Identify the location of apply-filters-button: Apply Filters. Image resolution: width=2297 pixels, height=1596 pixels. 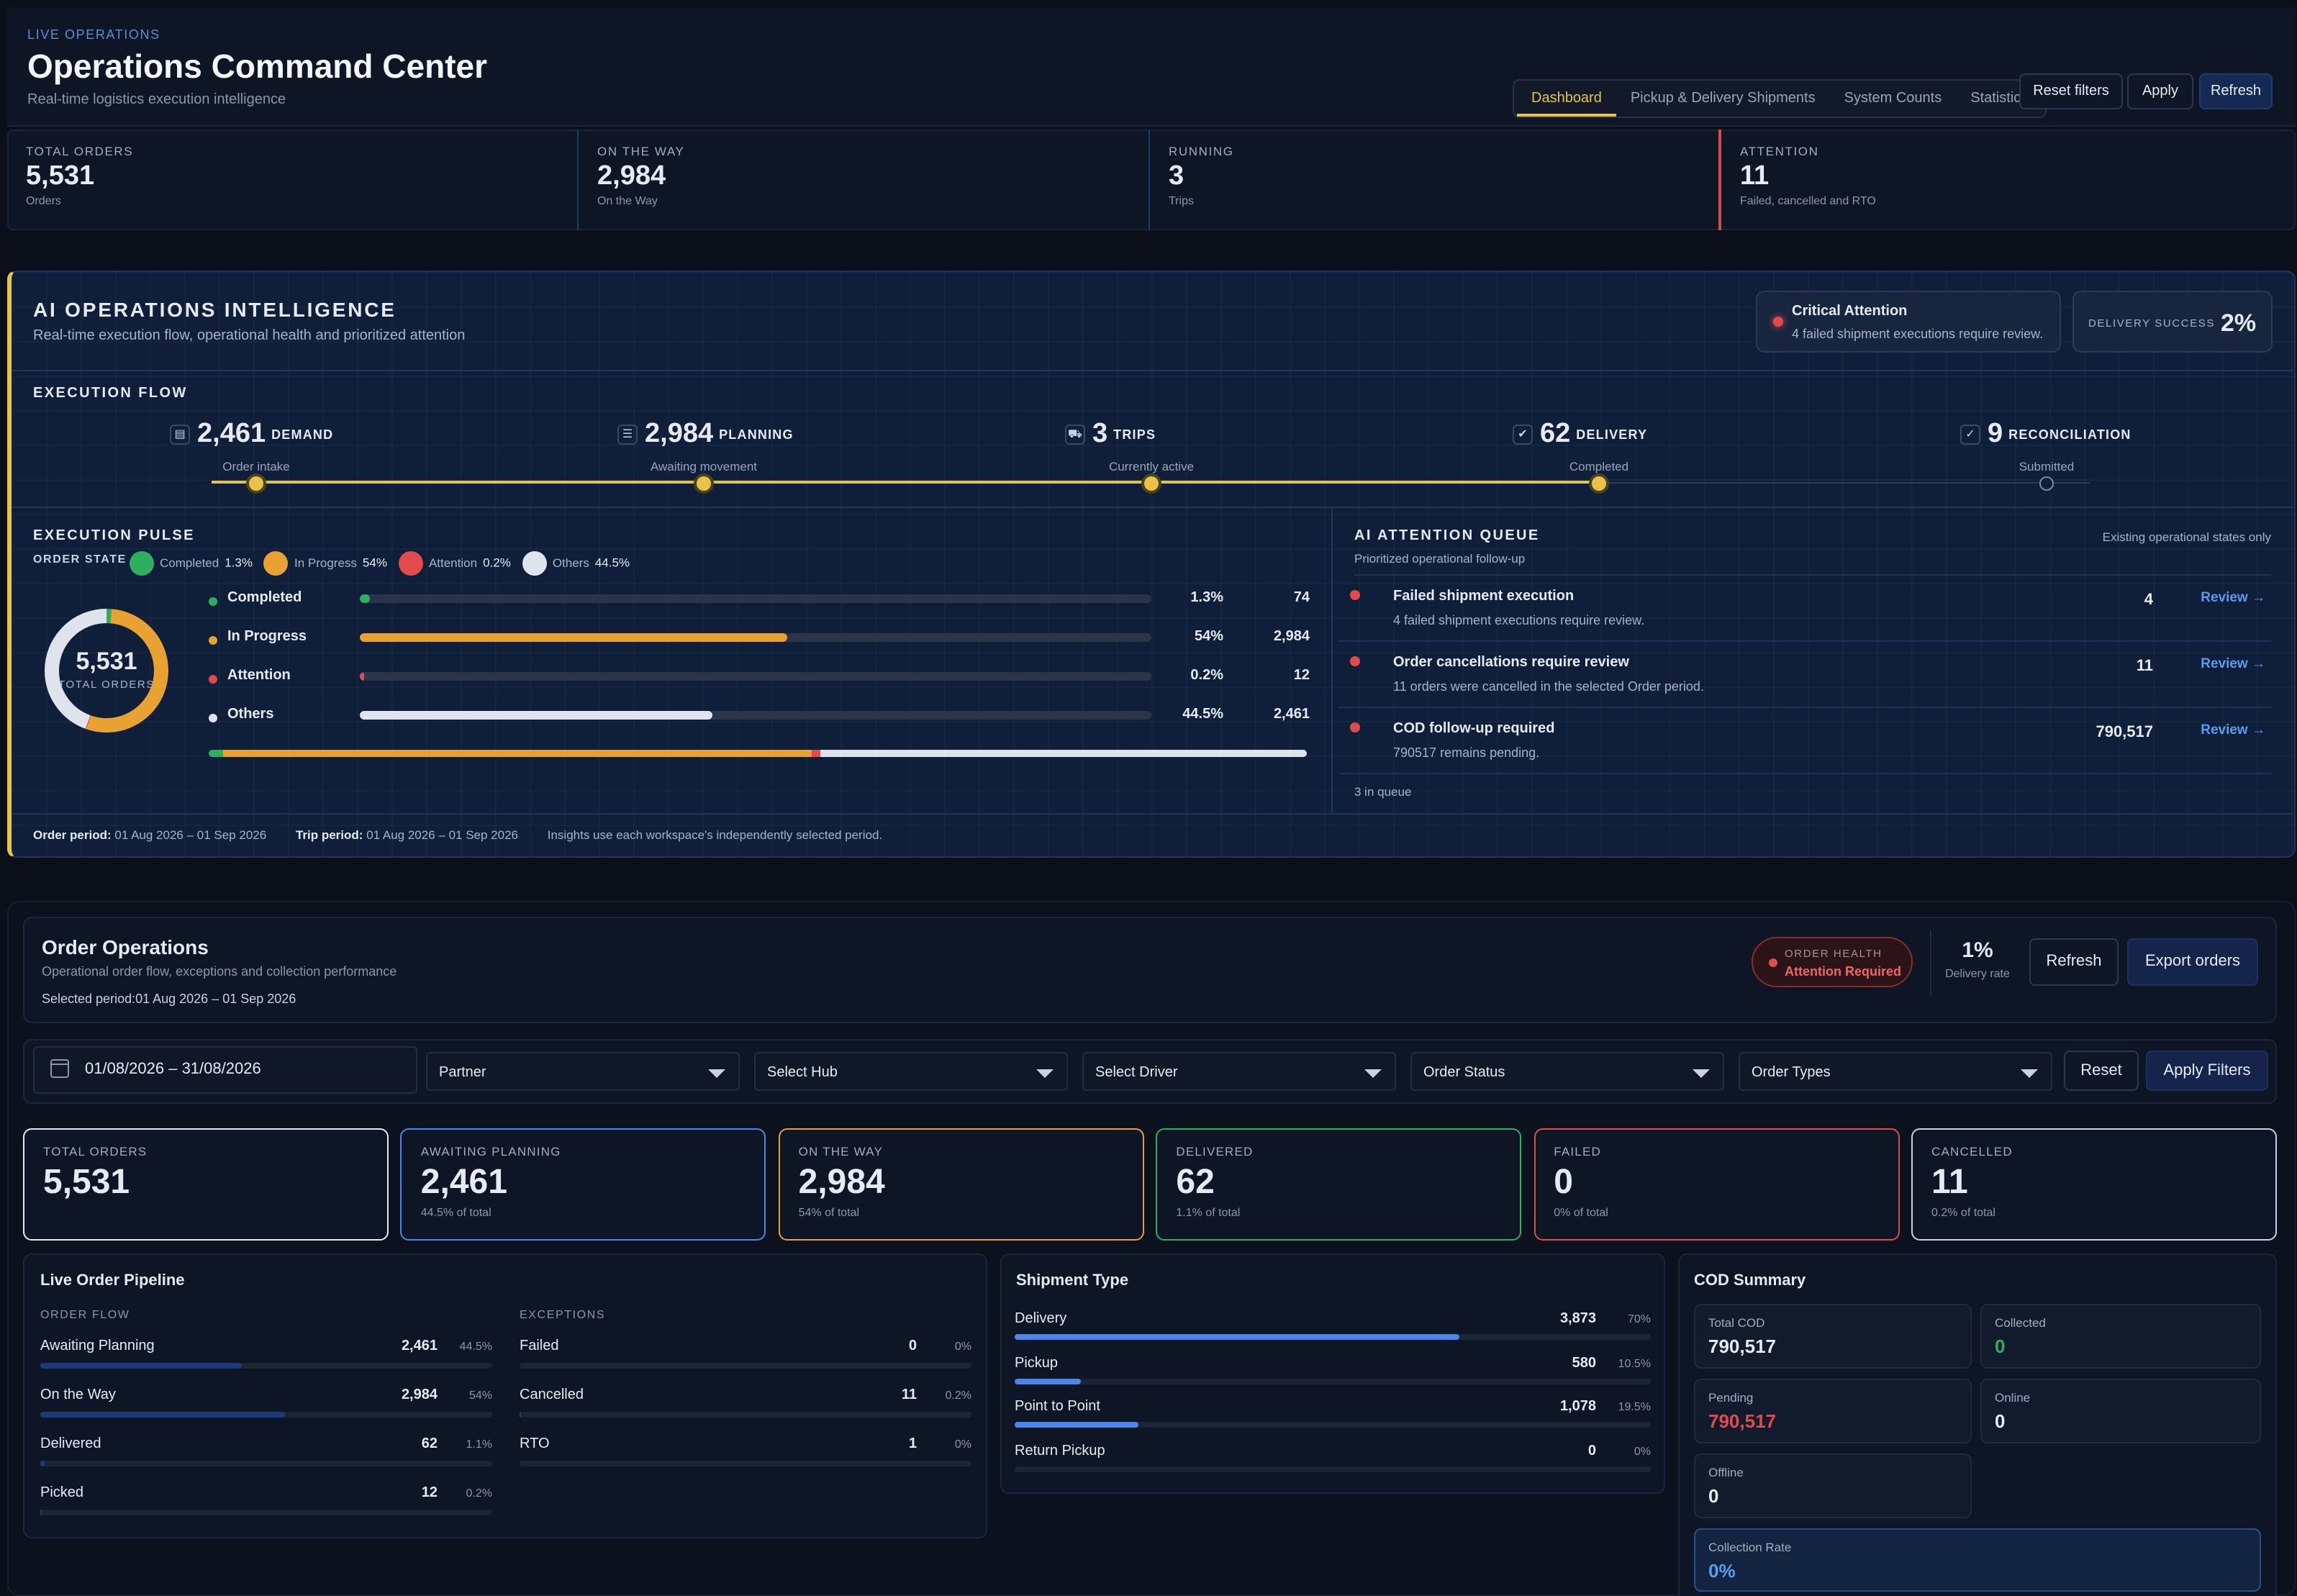
(2207, 1071).